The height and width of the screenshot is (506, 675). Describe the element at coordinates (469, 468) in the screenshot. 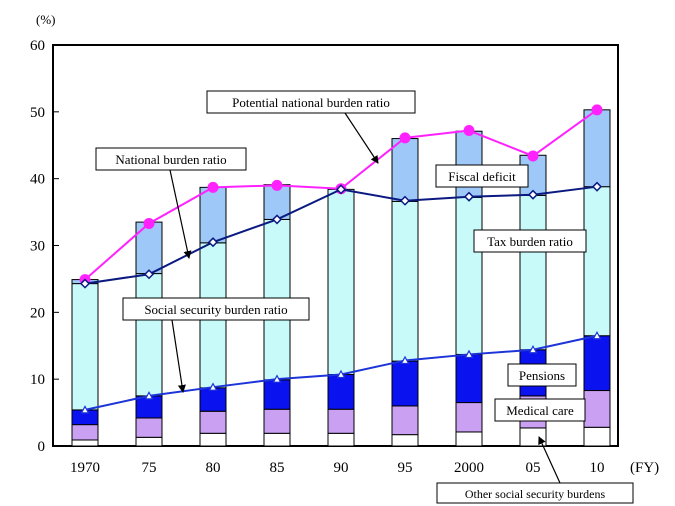

I see `x-tick-label: 2000` at that location.